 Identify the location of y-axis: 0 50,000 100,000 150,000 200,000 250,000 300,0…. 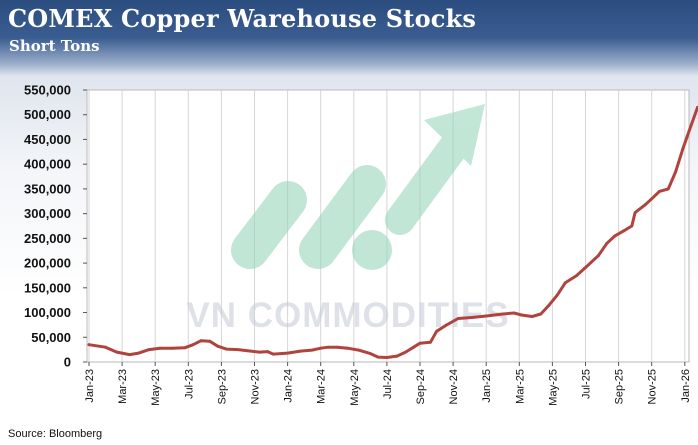
(55, 226).